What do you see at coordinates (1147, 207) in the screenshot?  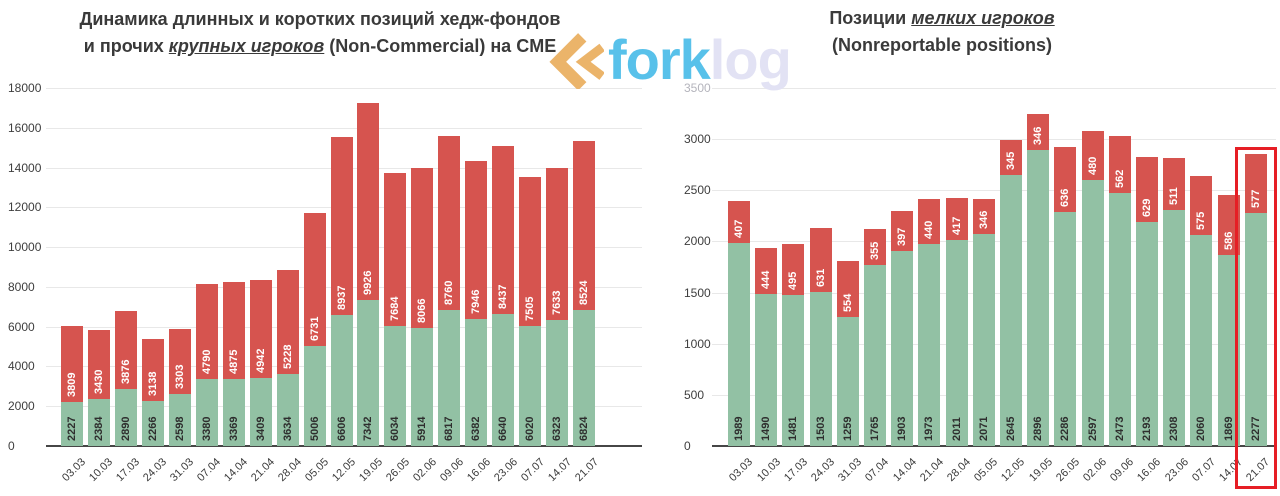 I see `bar-value-label-short: 629` at bounding box center [1147, 207].